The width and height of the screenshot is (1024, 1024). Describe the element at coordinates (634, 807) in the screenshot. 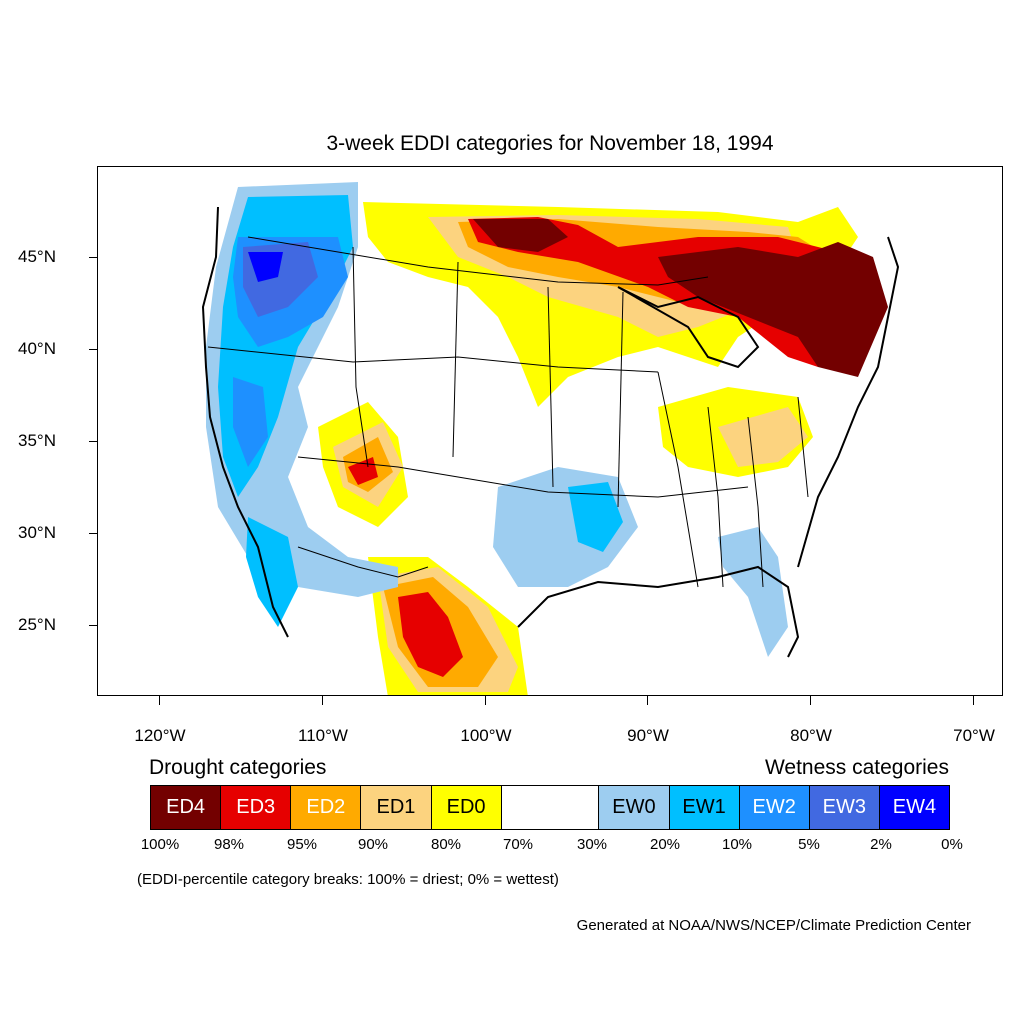

I see `legend-cell-ew0: EW0` at that location.